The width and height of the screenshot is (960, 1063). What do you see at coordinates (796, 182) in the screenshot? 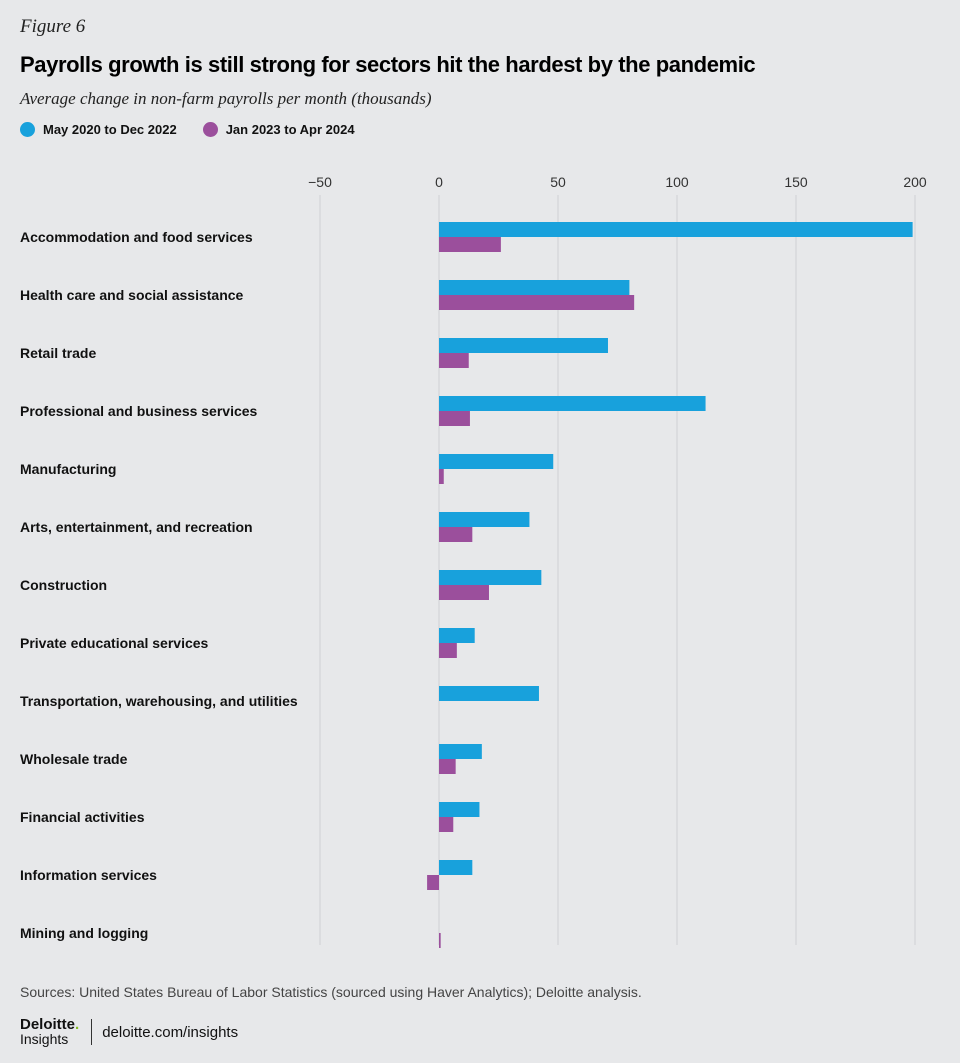
I see `x-tick-label: 150` at bounding box center [796, 182].